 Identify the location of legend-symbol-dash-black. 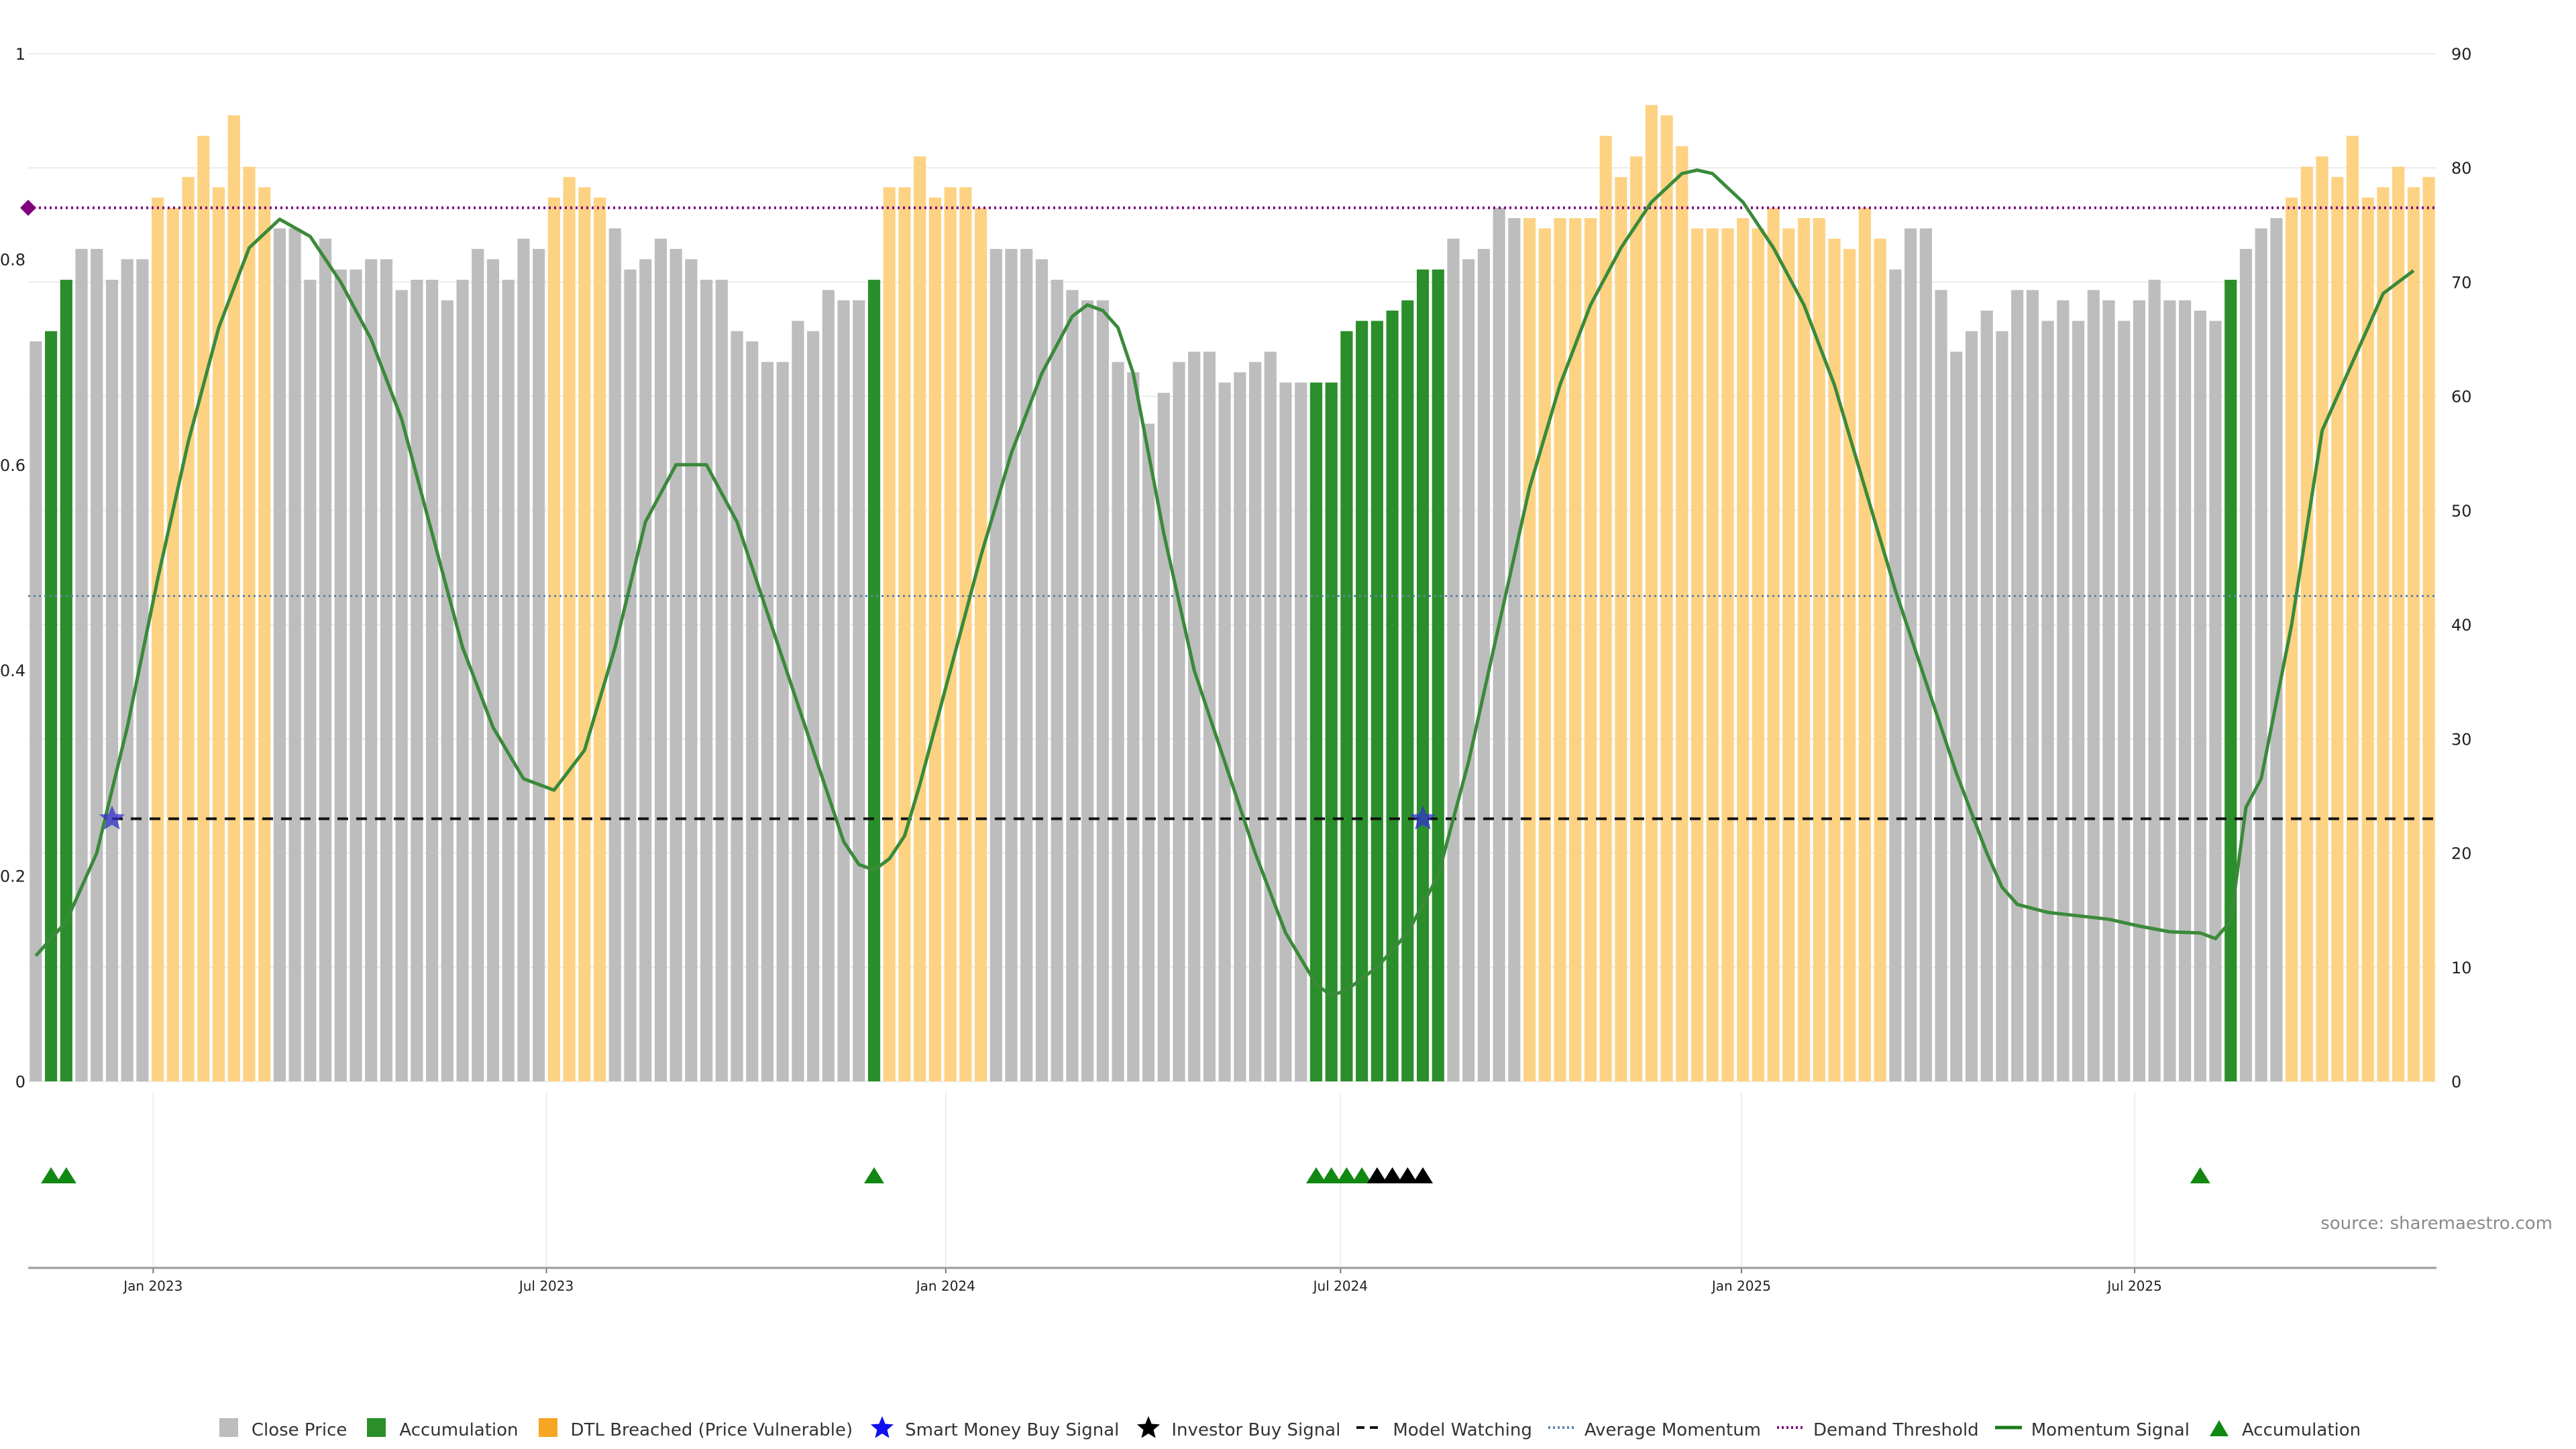
(1370, 1429).